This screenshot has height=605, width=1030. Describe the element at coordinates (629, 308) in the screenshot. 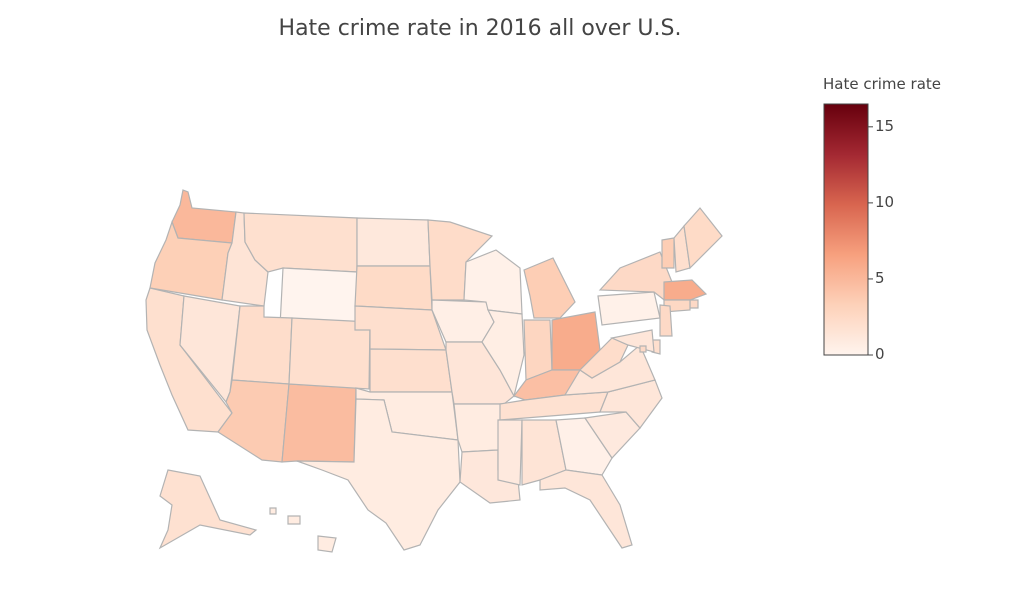

I see `state-pa` at that location.